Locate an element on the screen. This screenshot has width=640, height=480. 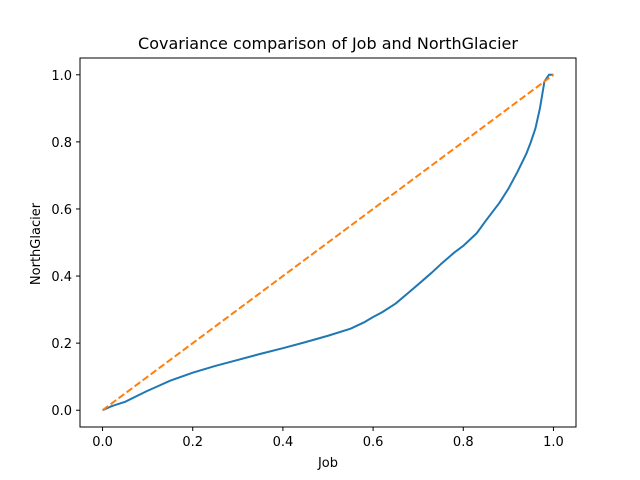
x-tick-label: 0.4 is located at coordinates (283, 442).